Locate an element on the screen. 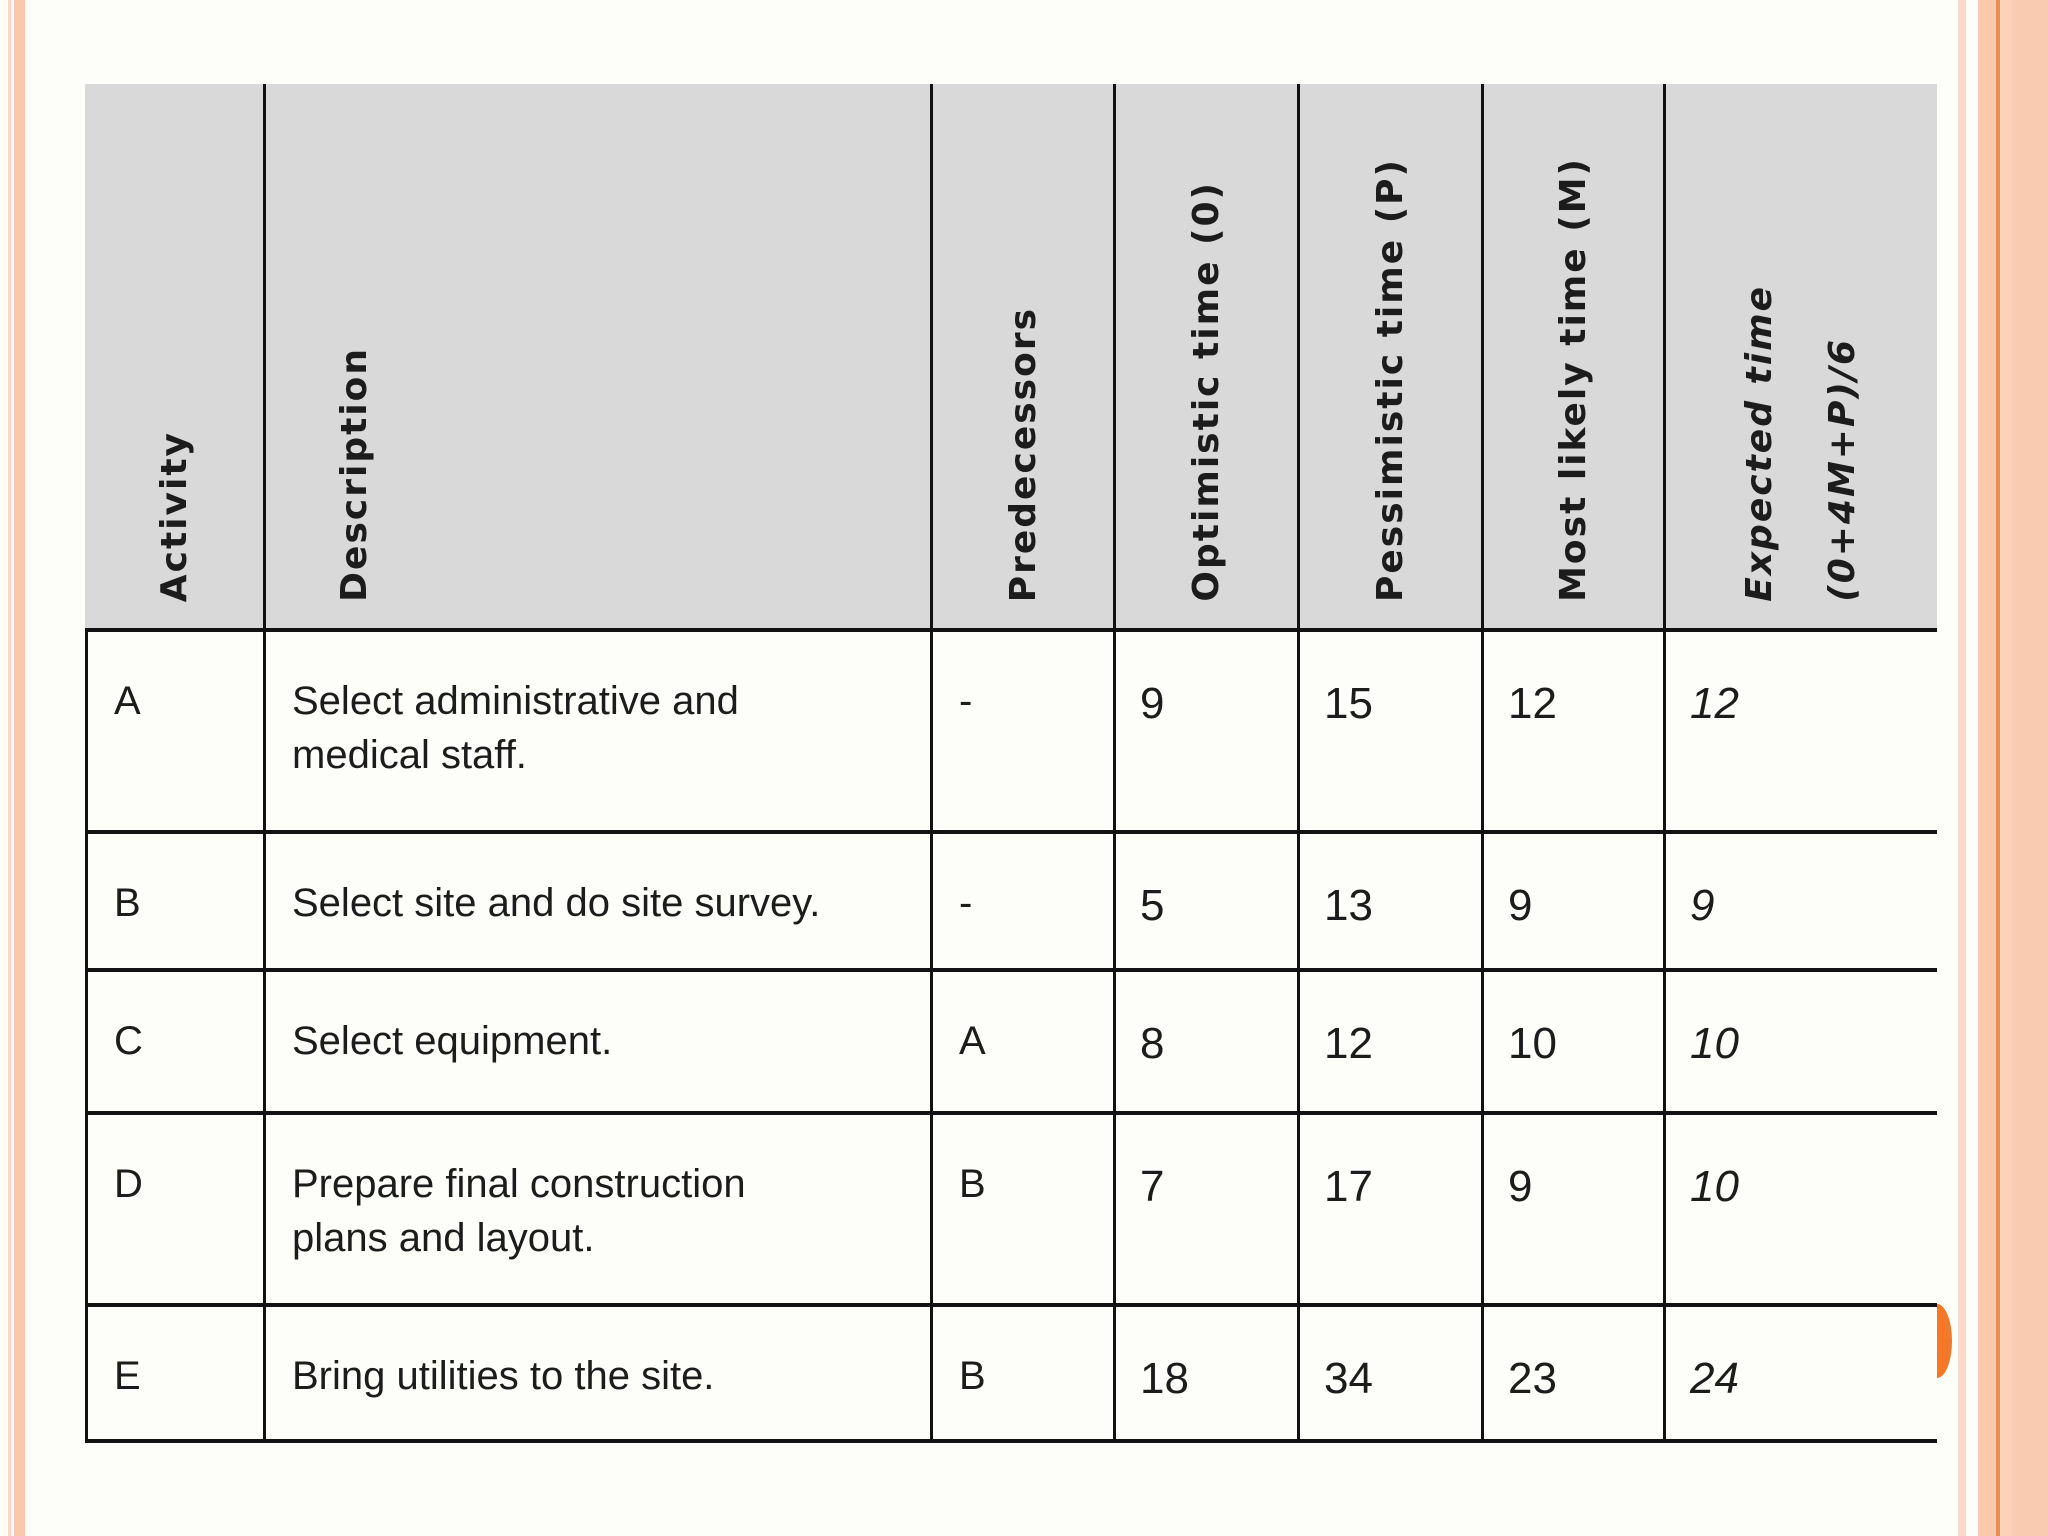 This screenshot has width=2048, height=1536. row-A-expected: 12 is located at coordinates (1800, 729).